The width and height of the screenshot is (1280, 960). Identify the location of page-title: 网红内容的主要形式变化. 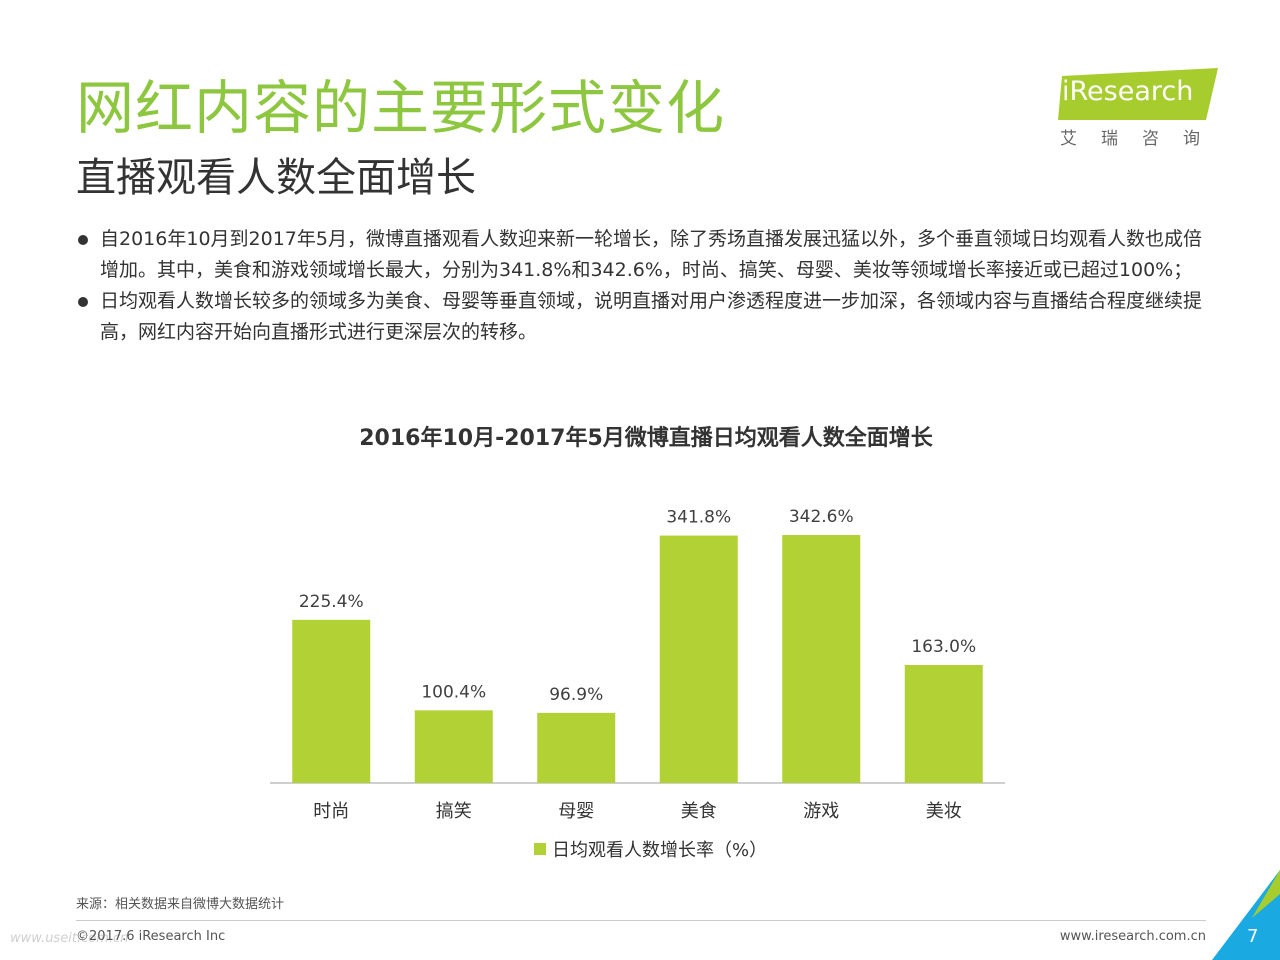
(401, 108).